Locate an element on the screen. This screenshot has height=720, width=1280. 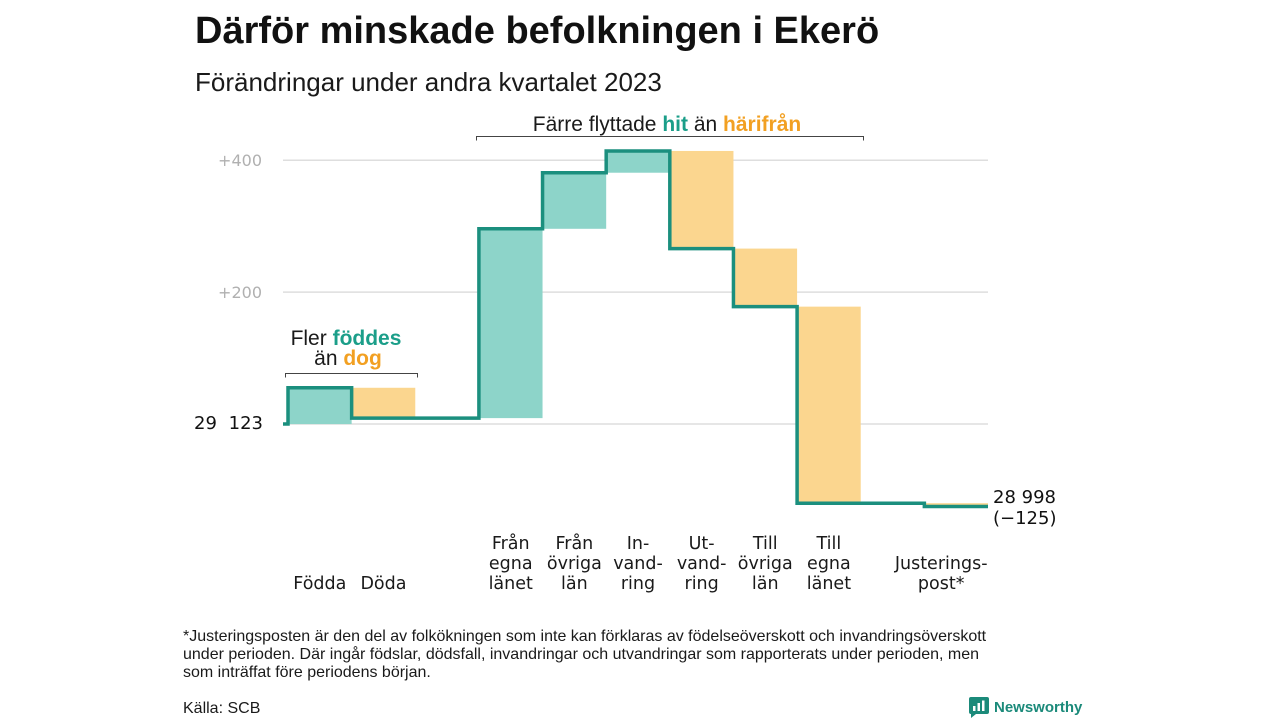
logo-text: Newsworthy is located at coordinates (1038, 707).